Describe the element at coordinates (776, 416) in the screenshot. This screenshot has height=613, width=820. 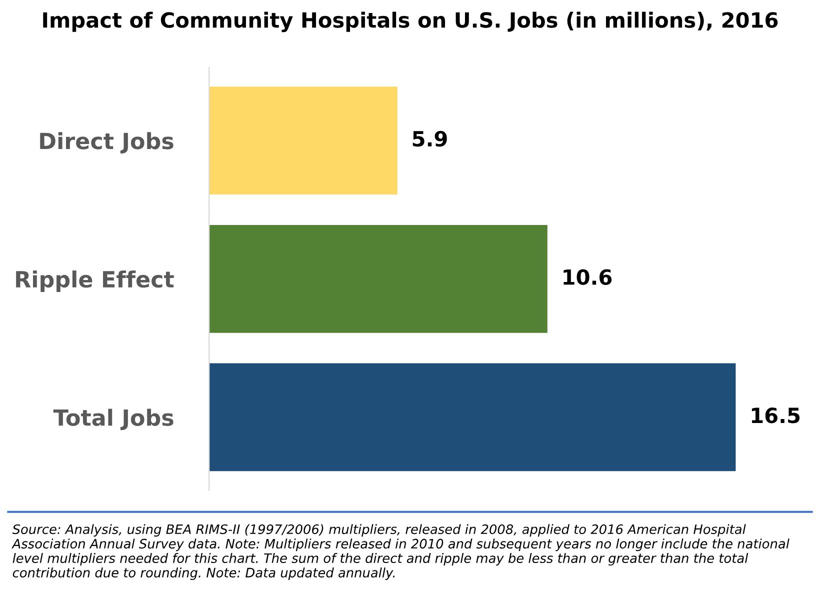
I see `data-label: 16.5` at that location.